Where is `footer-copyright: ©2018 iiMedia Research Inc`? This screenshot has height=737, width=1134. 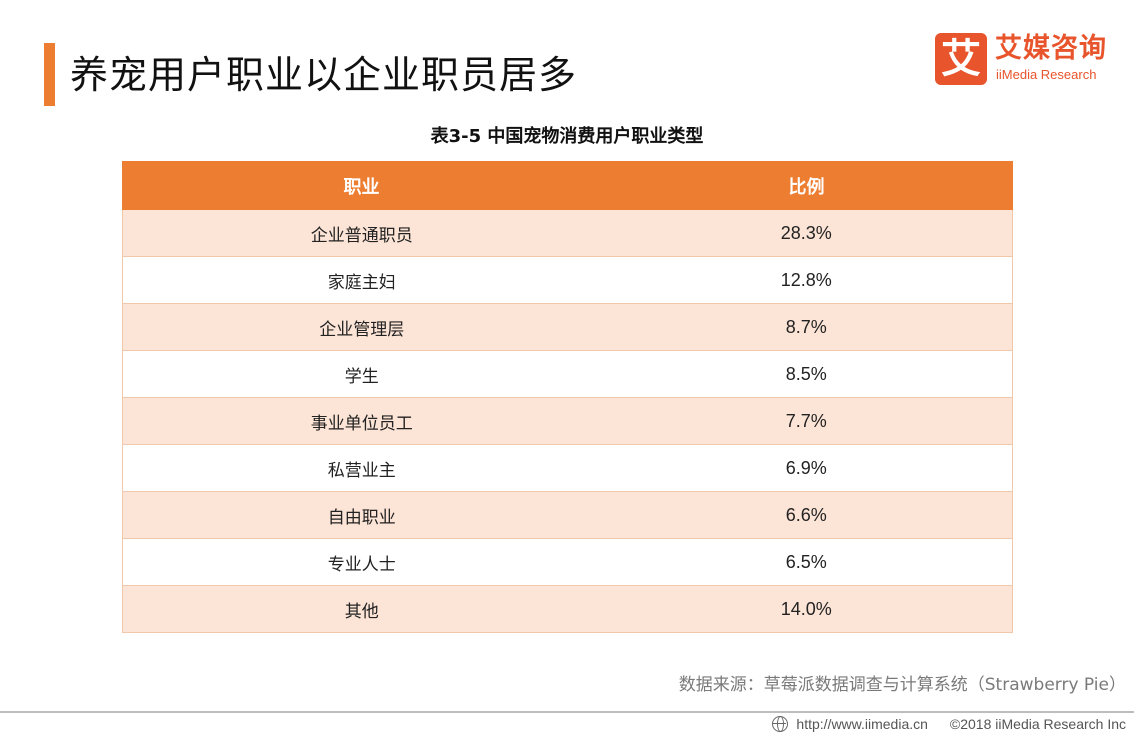 footer-copyright: ©2018 iiMedia Research Inc is located at coordinates (1037, 724).